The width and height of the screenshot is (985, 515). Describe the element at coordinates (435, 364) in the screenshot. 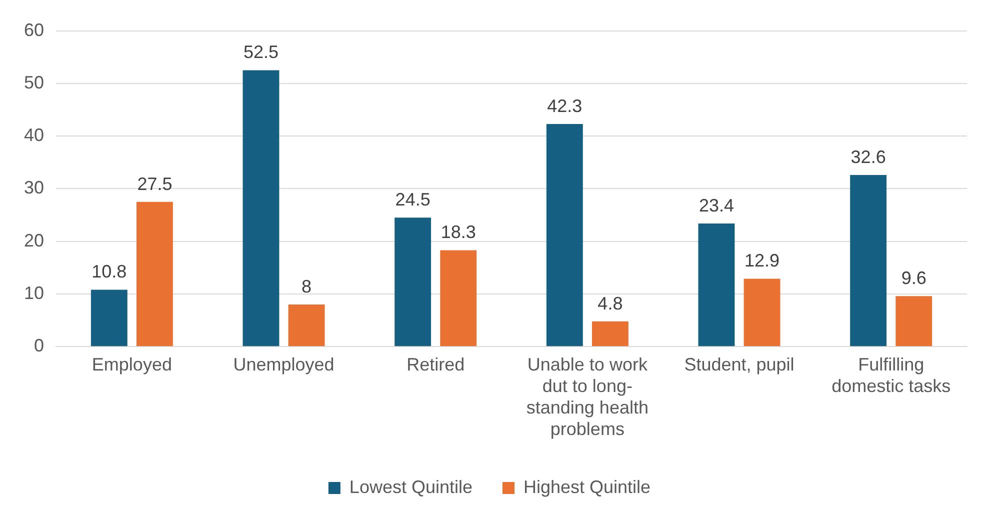

I see `x-tick-label: Retired` at that location.